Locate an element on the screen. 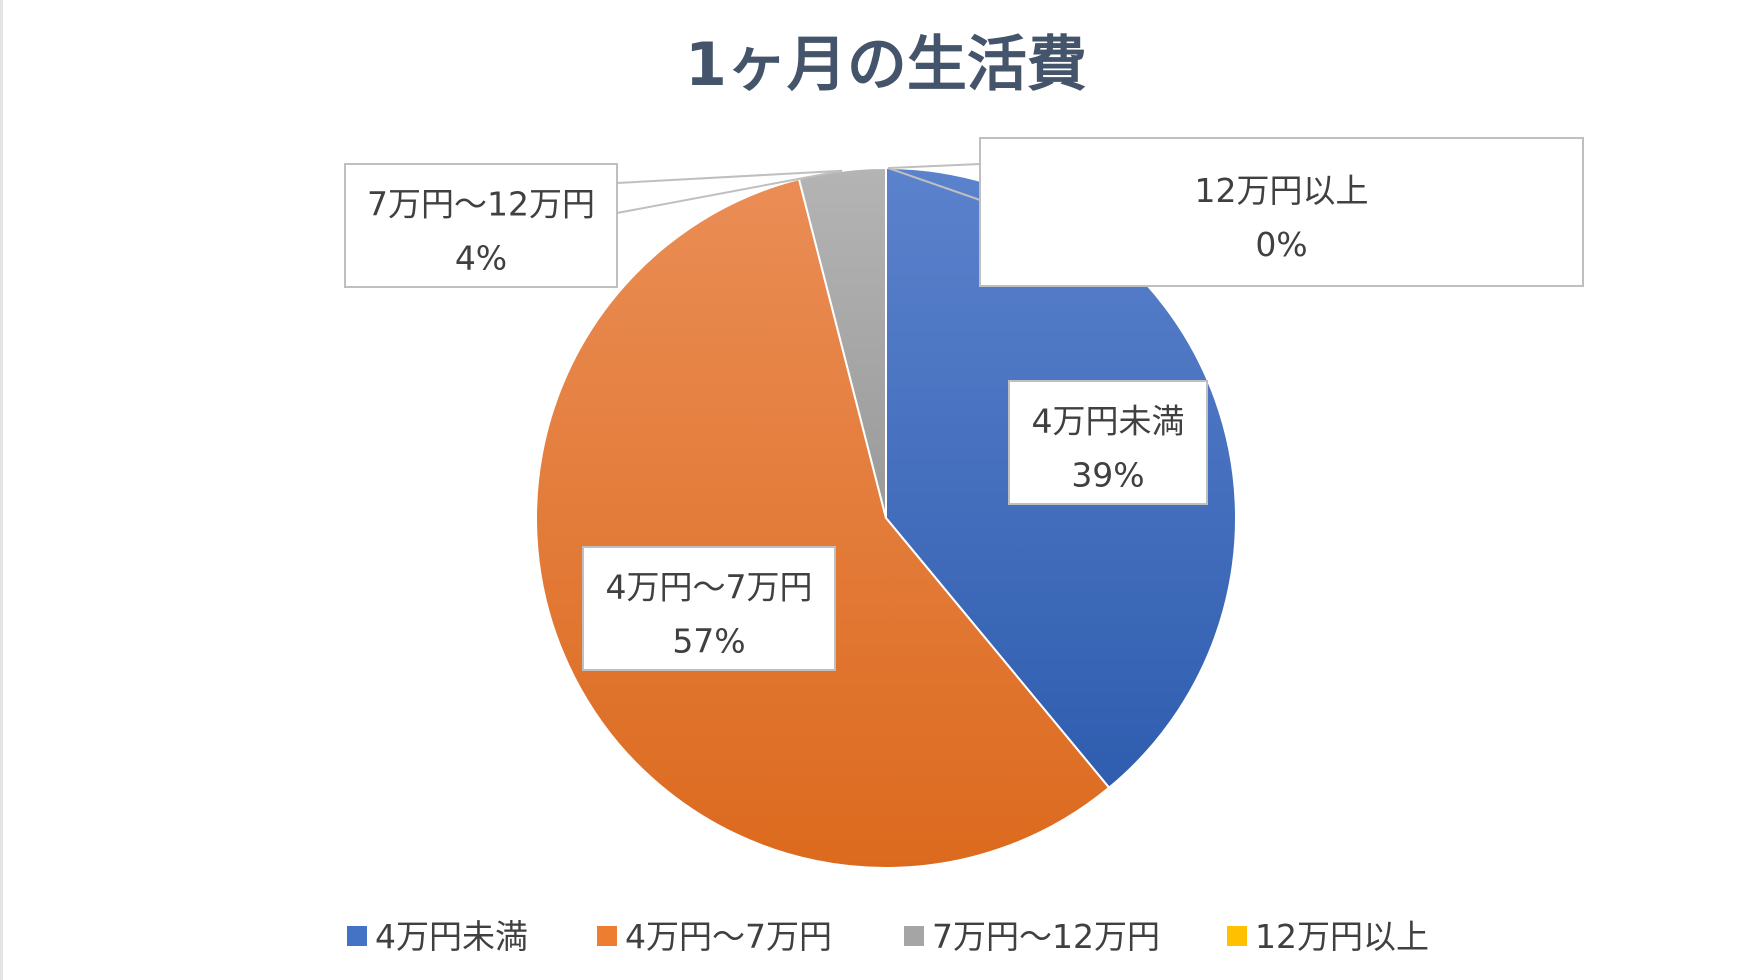 This screenshot has height=980, width=1743. legend-label: 4万円未満 is located at coordinates (451, 936).